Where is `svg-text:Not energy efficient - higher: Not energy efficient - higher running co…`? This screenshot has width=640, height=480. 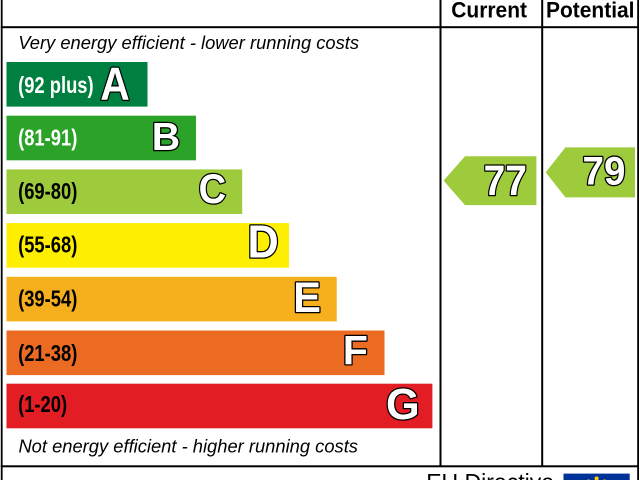 svg-text:Not energy efficient - higher: Not energy efficient - higher running co… is located at coordinates (188, 446).